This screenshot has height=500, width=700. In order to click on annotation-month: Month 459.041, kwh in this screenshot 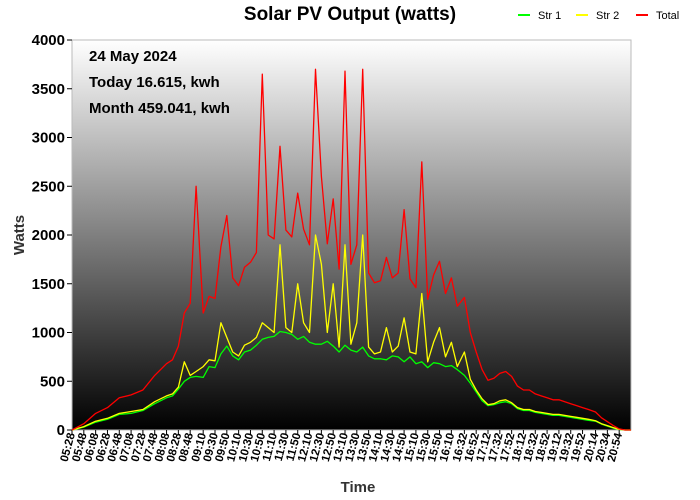, I will do `click(159, 108)`.